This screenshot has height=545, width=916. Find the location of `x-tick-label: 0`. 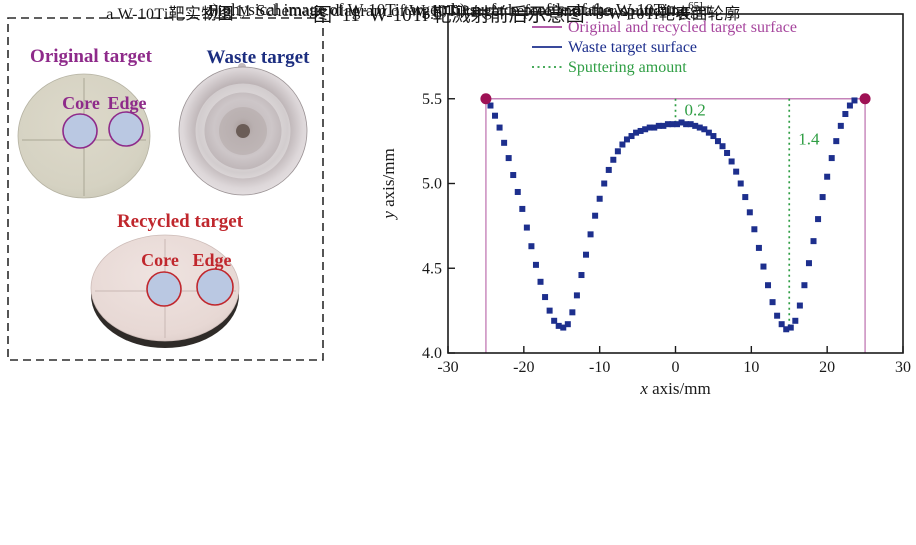

x-tick-label: 0 is located at coordinates (676, 367).